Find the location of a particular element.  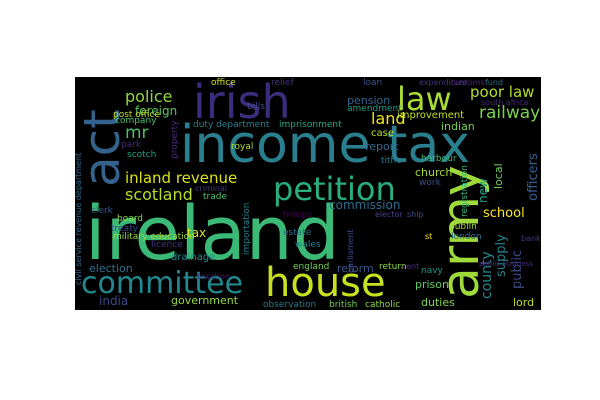

word-school: school is located at coordinates (504, 213).